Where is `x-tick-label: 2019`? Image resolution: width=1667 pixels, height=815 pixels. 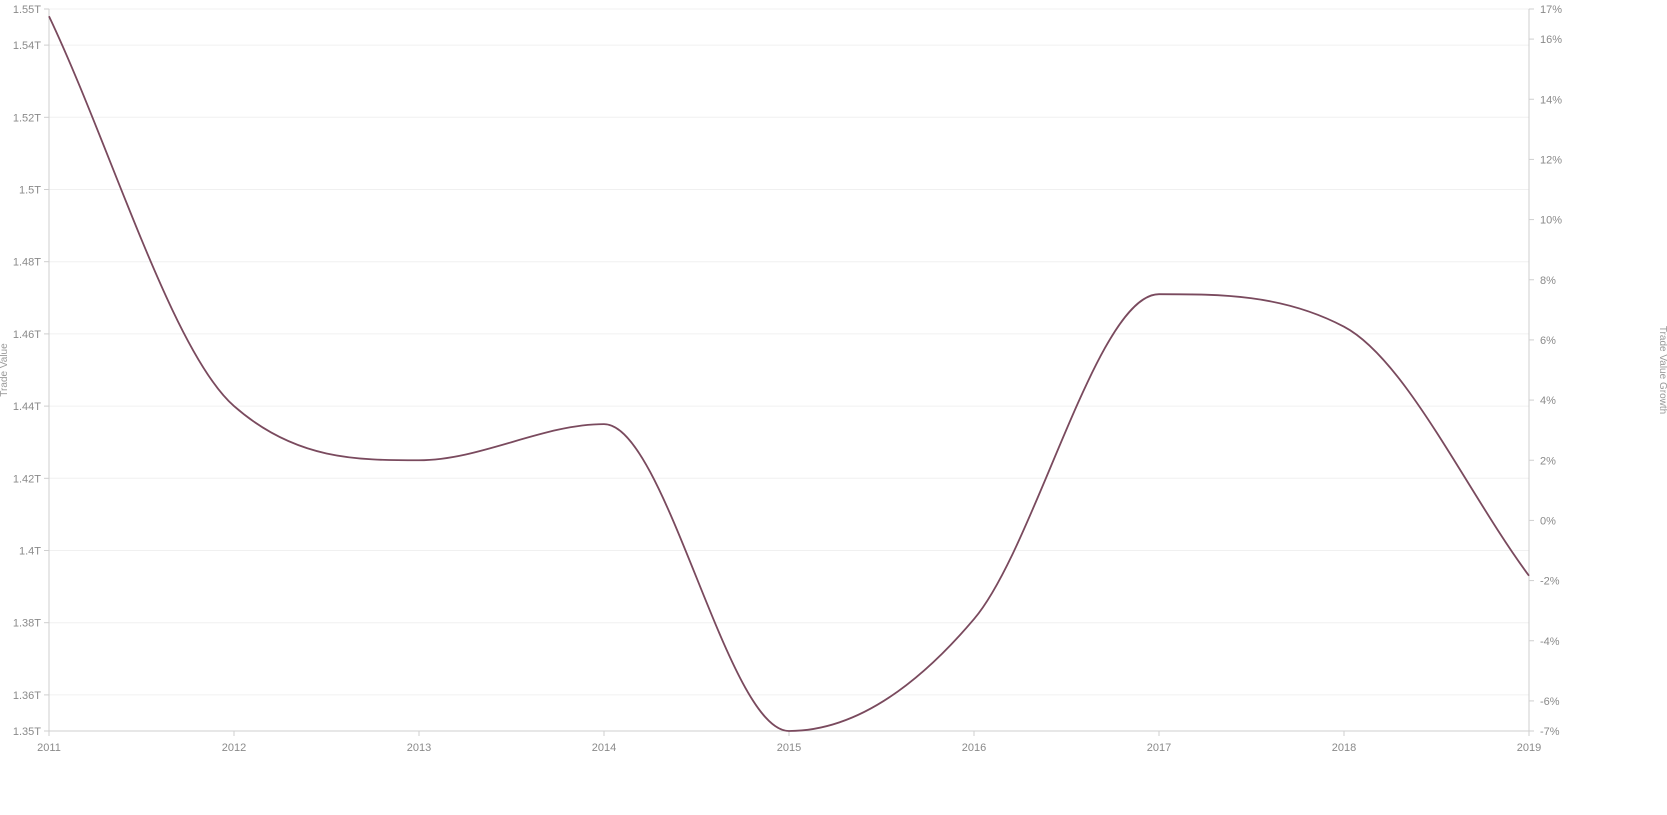 x-tick-label: 2019 is located at coordinates (1529, 748).